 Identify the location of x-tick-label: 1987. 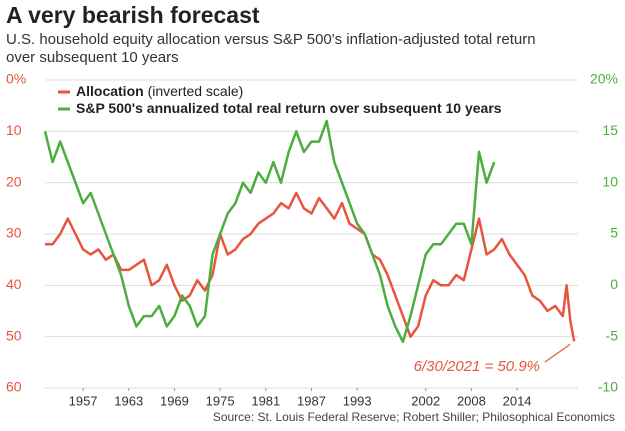
(311, 400).